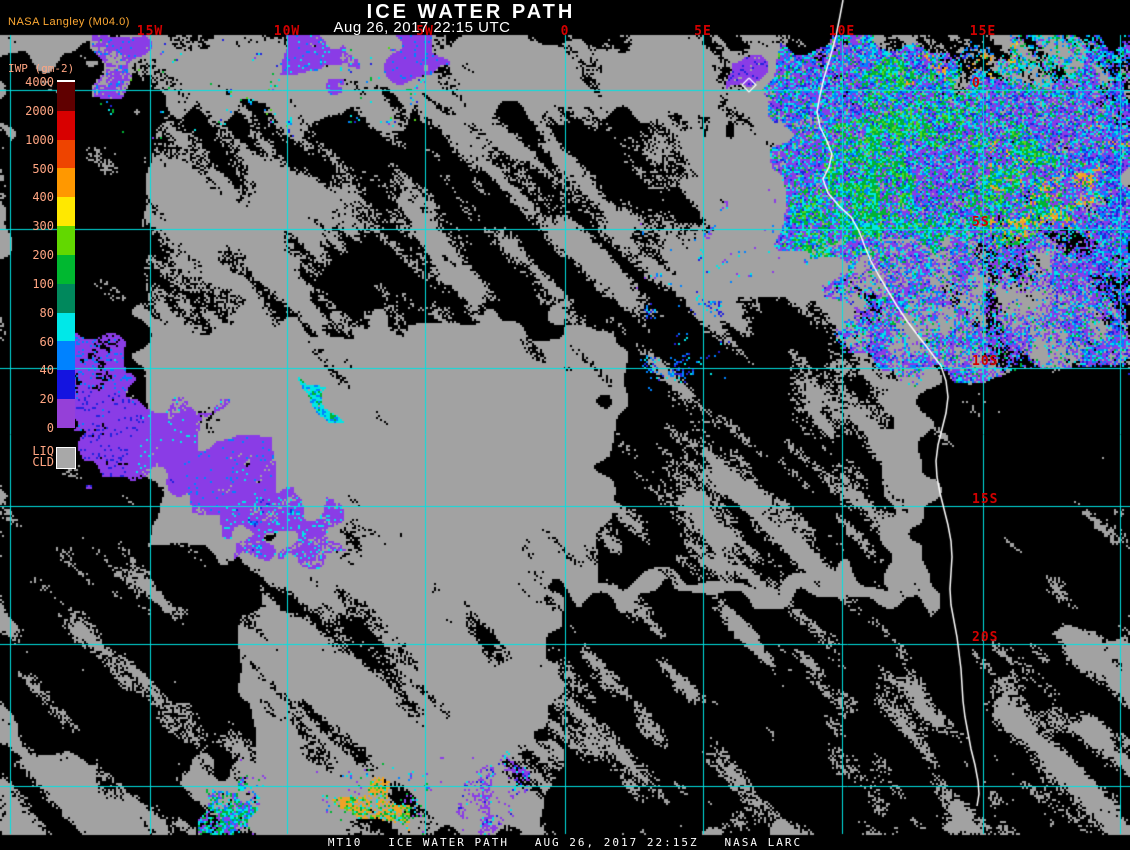 The width and height of the screenshot is (1130, 850). Describe the element at coordinates (69, 22) in the screenshot. I see `nasa-langley-credit: NASA Langley (M04.0)` at that location.